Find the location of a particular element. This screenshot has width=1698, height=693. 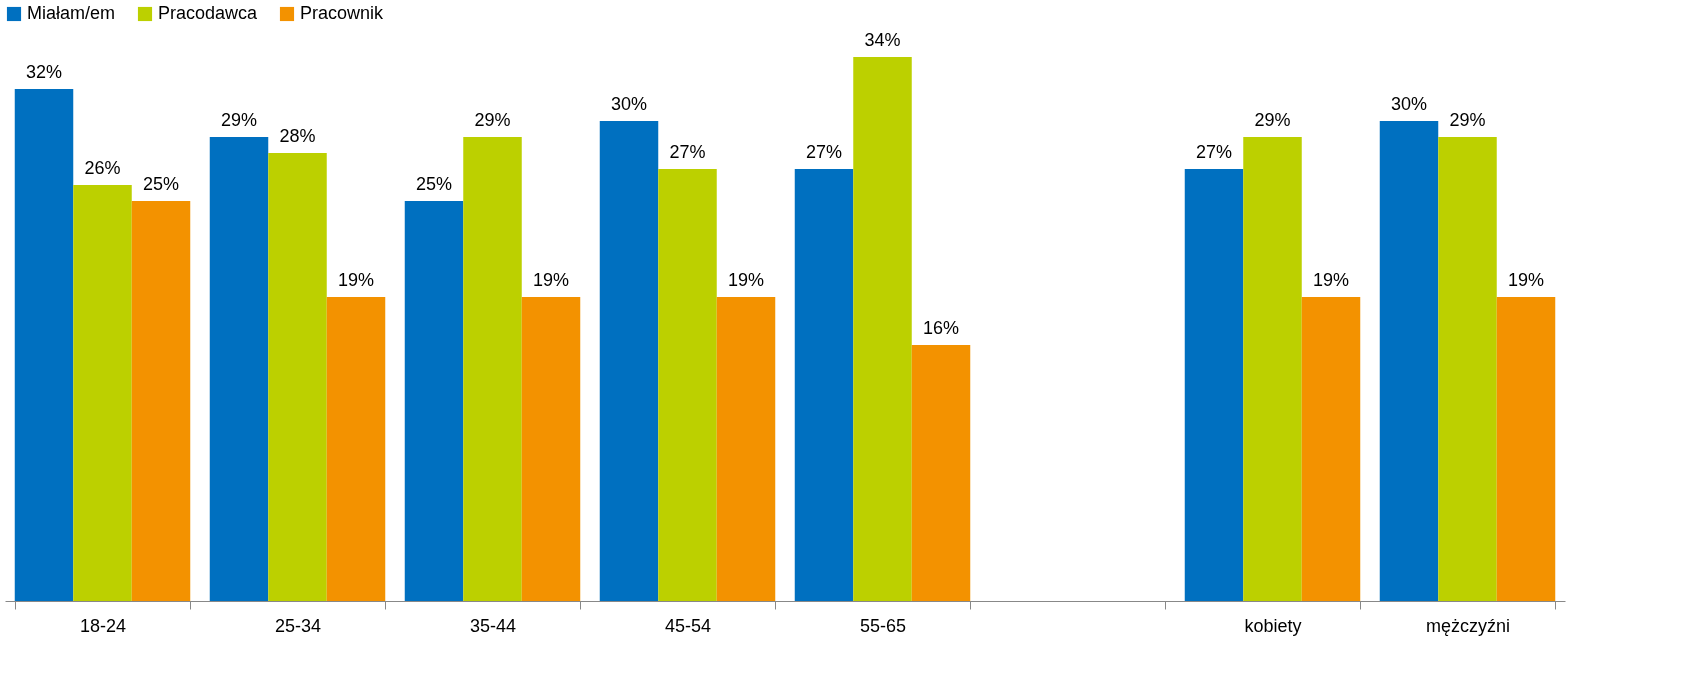

data-label: 34% is located at coordinates (882, 40).